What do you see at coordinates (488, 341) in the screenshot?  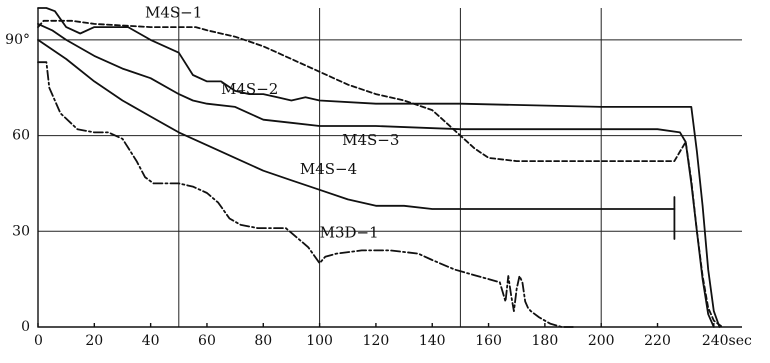 I see `x-tick-label: 160` at bounding box center [488, 341].